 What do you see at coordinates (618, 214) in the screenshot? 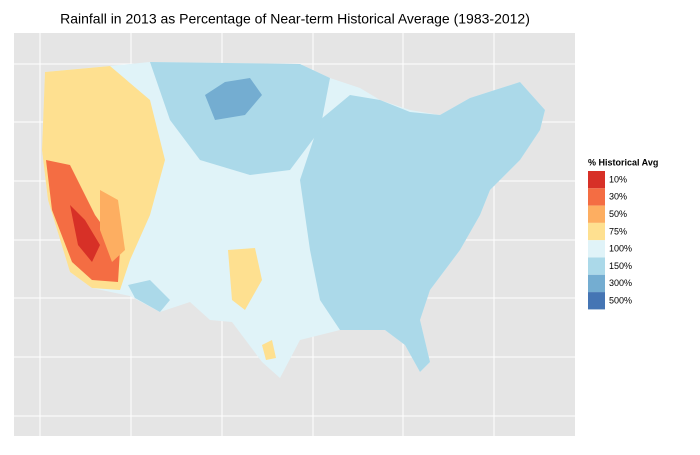
I see `legend-label: 50%` at bounding box center [618, 214].